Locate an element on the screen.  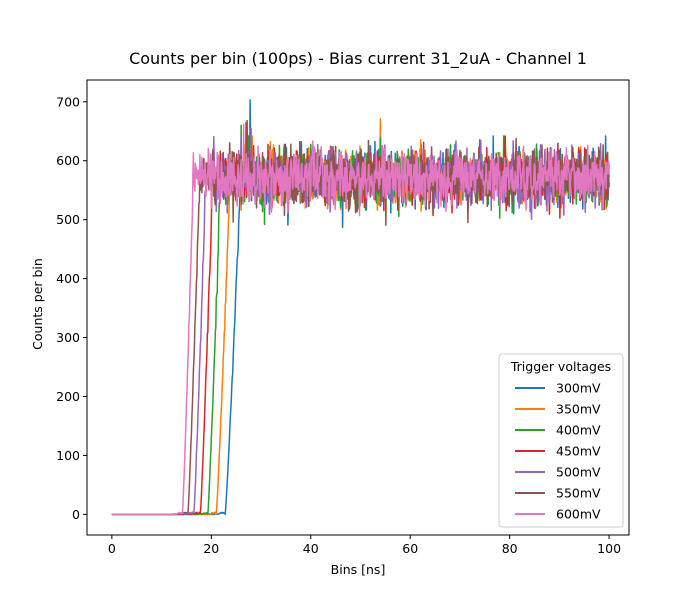
y-tick-label: 300 is located at coordinates (68, 337).